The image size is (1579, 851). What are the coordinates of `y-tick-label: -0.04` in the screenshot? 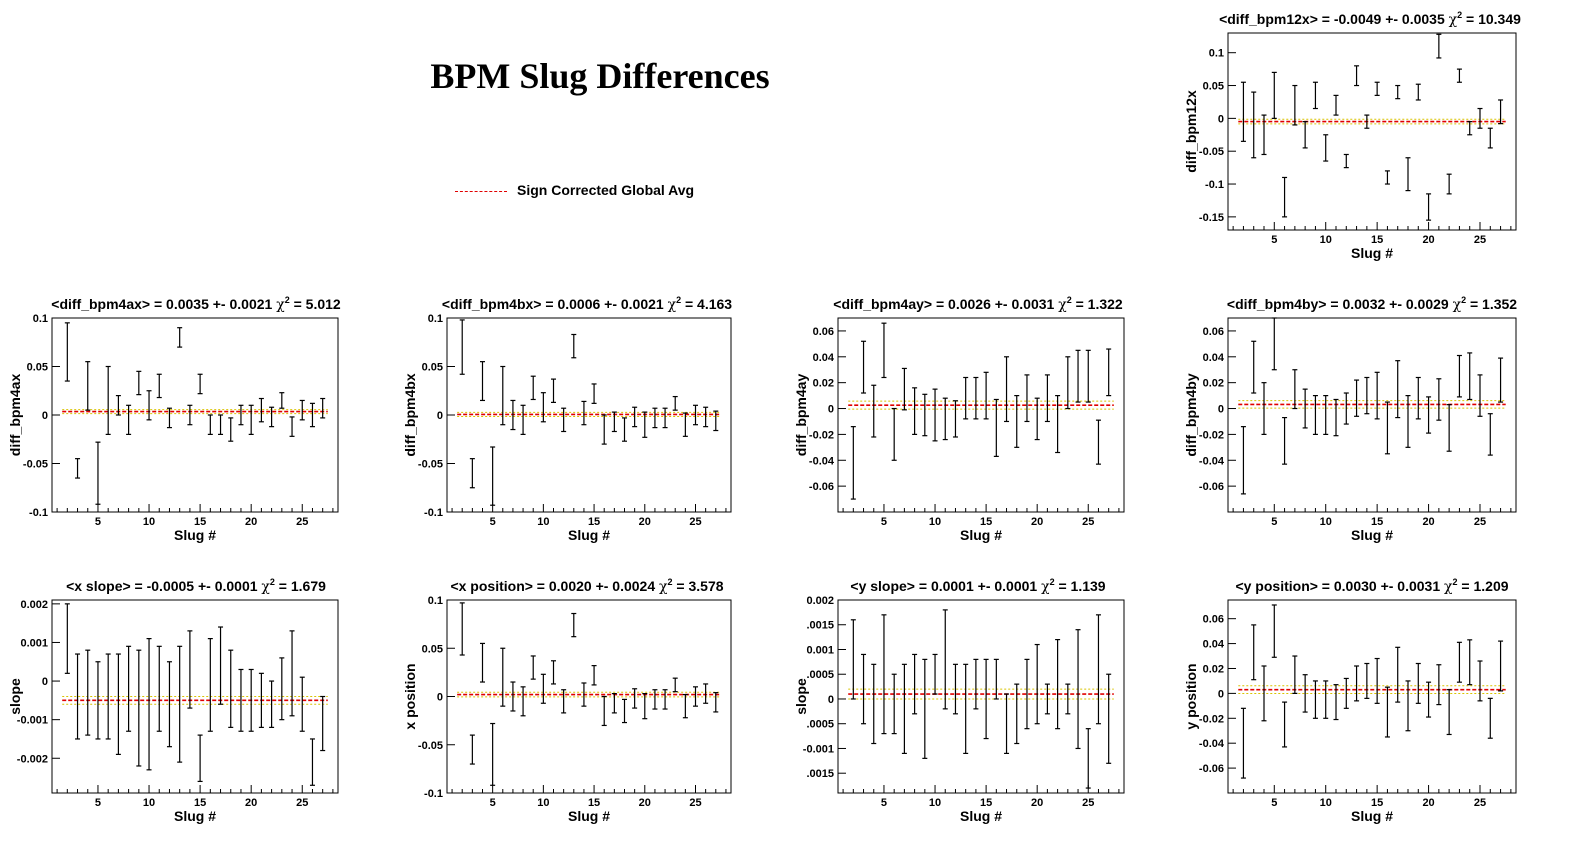 It's located at (1212, 744).